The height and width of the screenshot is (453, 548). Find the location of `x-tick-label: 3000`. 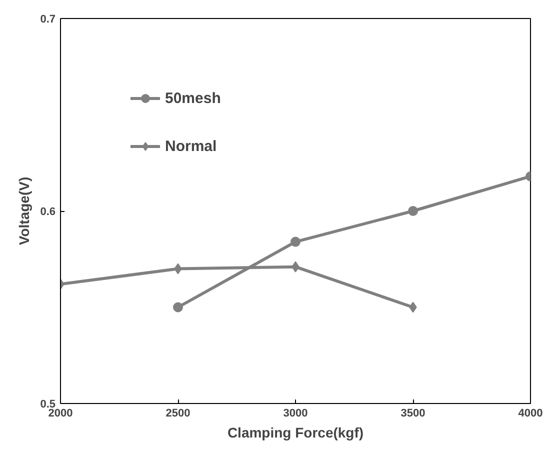

x-tick-label: 3000 is located at coordinates (295, 414).